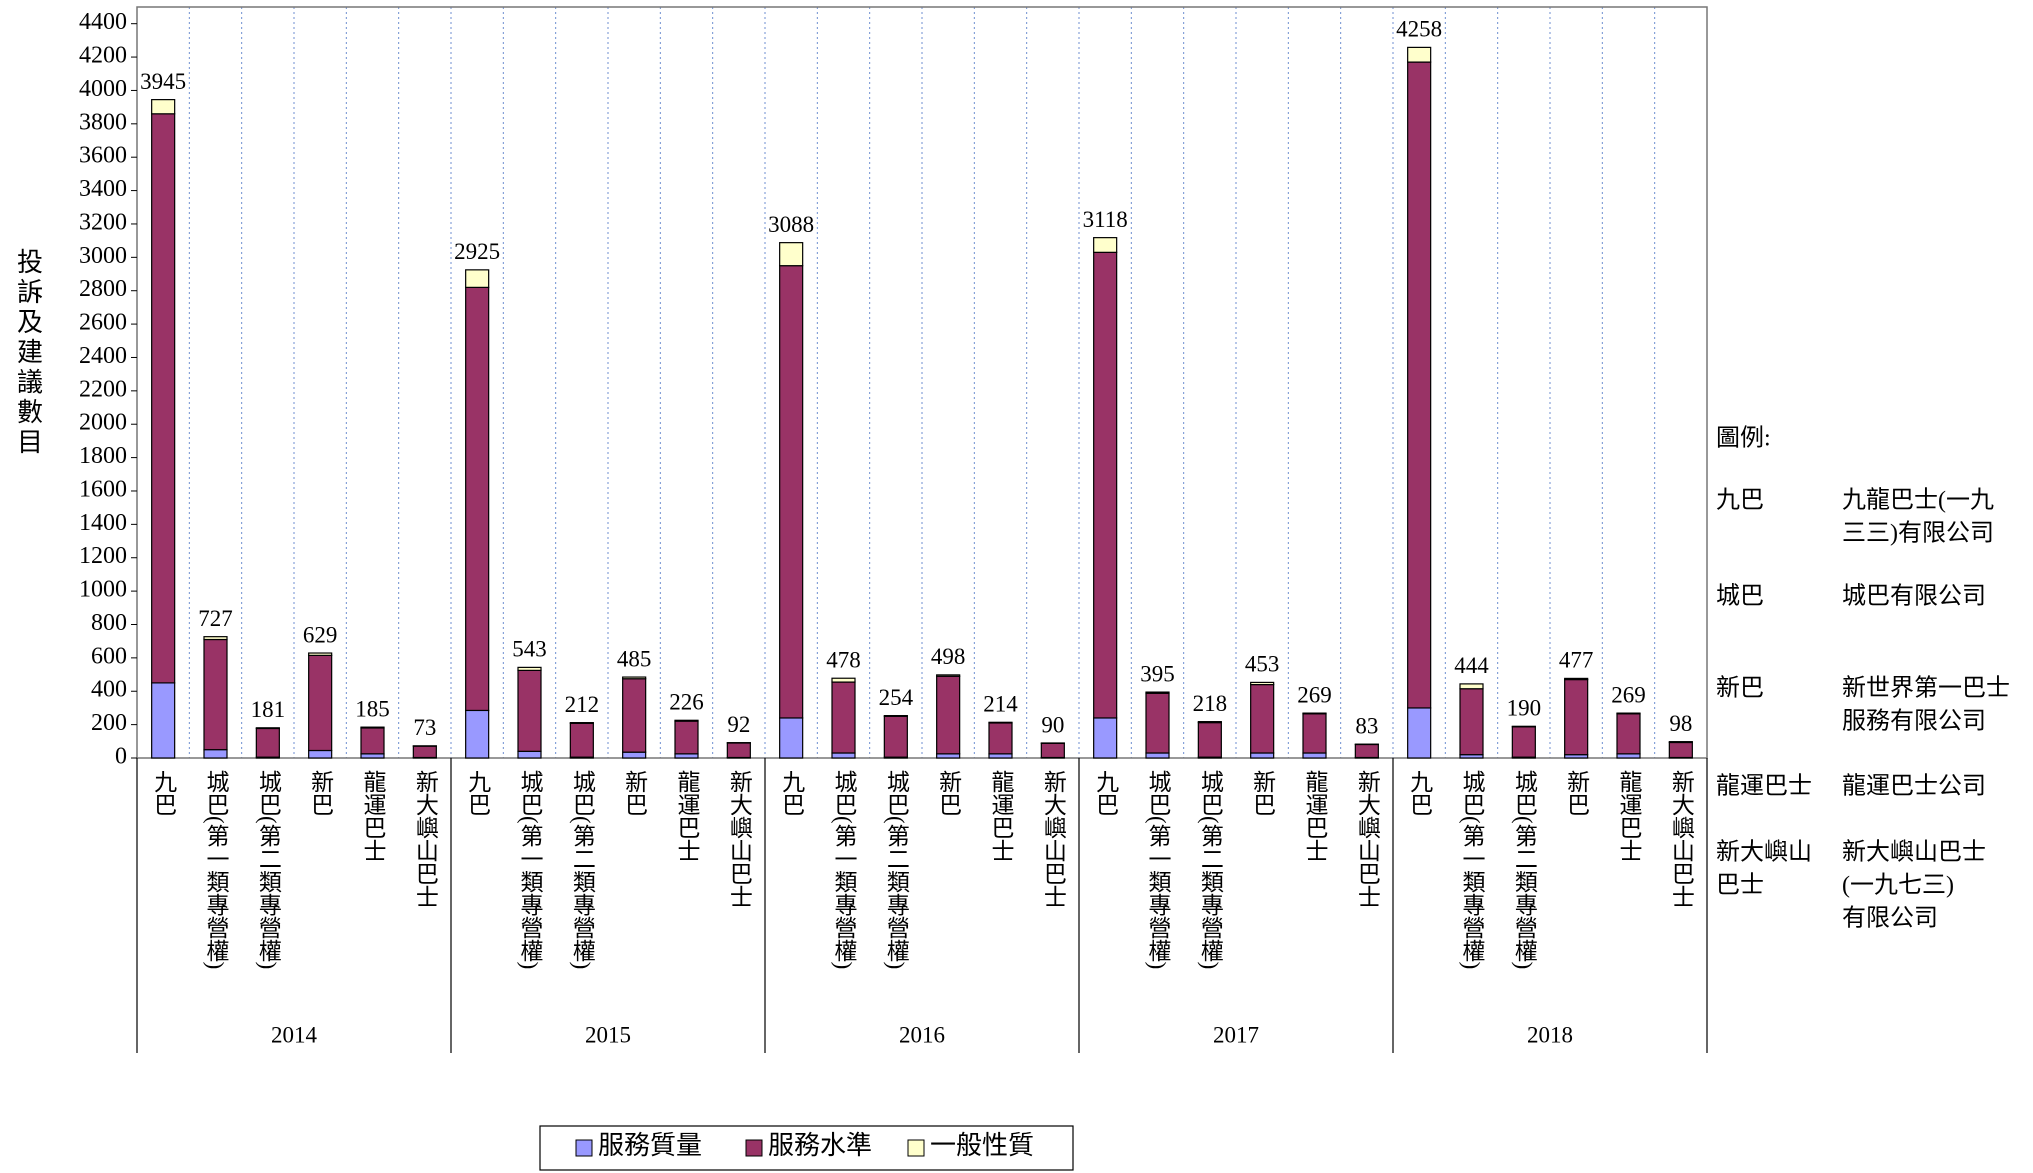 Image resolution: width=2033 pixels, height=1173 pixels. Describe the element at coordinates (791, 224) in the screenshot. I see `total-label: 3088` at that location.